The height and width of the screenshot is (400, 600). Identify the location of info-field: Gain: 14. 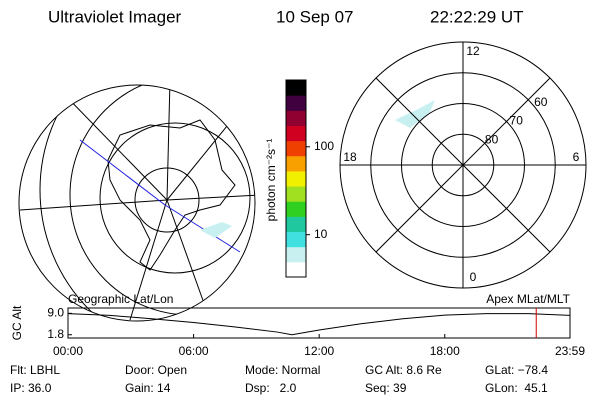
(148, 388).